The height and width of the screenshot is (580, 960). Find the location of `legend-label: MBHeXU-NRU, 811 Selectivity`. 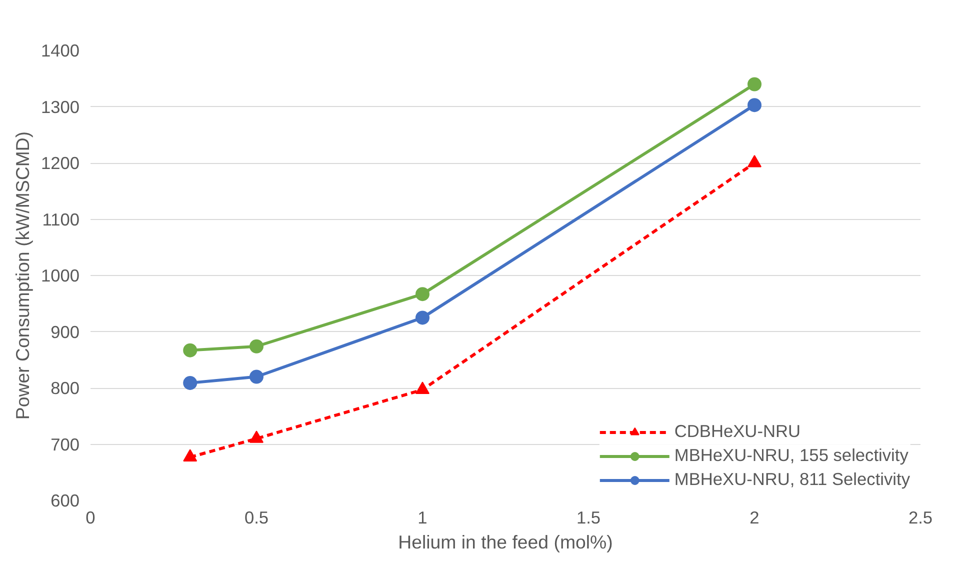

legend-label: MBHeXU-NRU, 811 Selectivity is located at coordinates (792, 479).